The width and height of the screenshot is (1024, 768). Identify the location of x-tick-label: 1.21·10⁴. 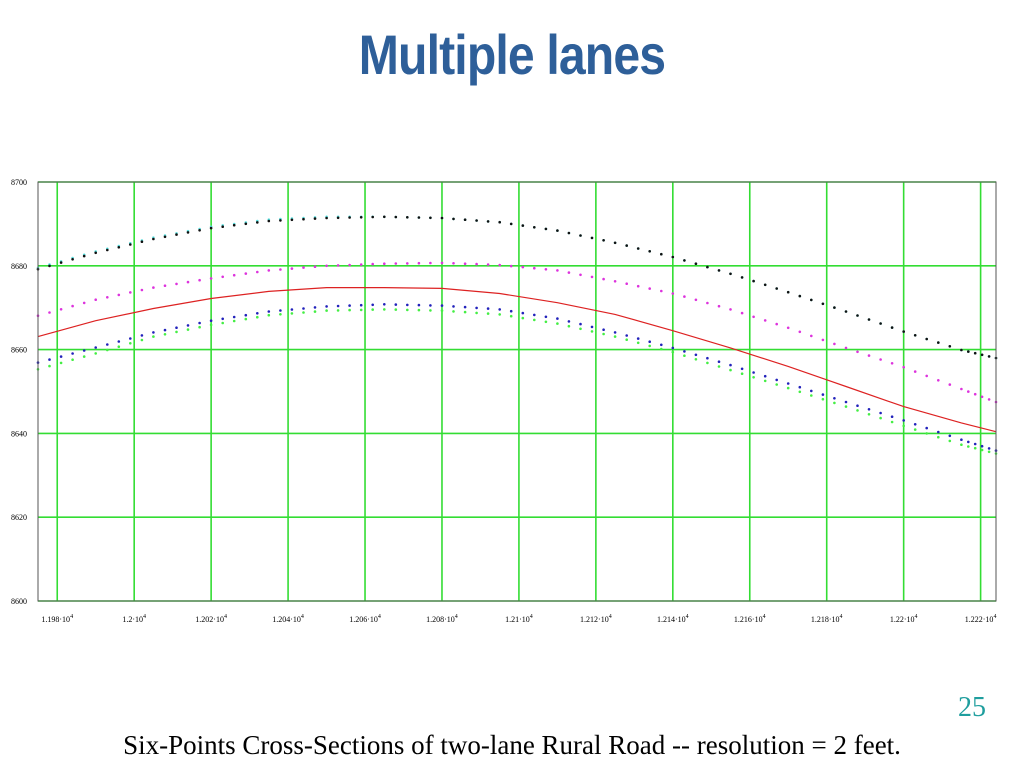
(519, 619).